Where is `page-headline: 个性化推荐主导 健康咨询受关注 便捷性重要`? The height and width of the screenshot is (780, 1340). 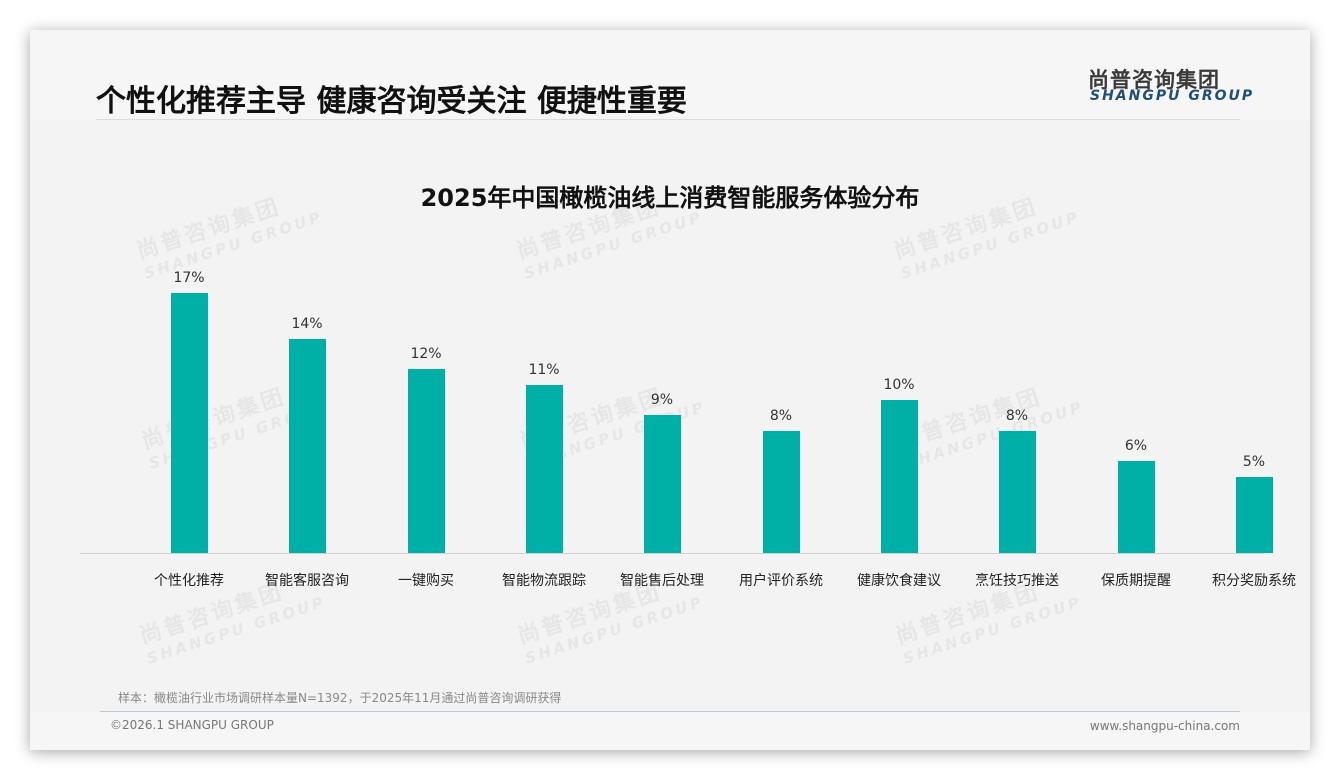
page-headline: 个性化推荐主导 健康咨询受关注 便捷性重要 is located at coordinates (391, 101).